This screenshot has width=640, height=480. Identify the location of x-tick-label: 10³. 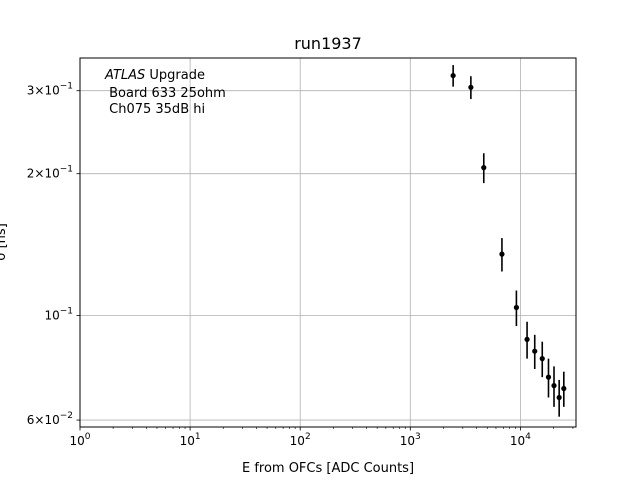
(410, 440).